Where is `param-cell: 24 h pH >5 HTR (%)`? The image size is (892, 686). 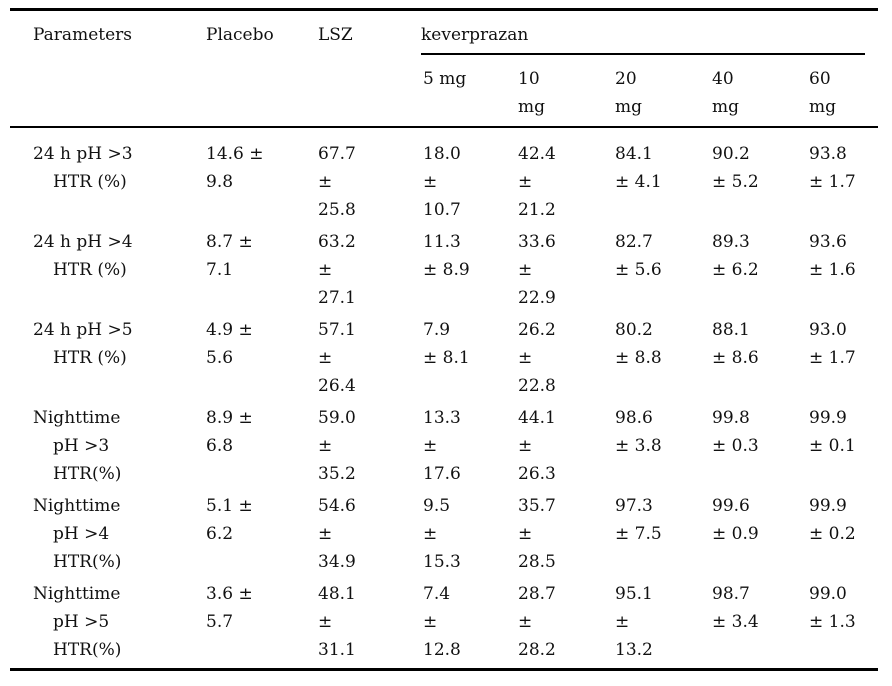 param-cell: 24 h pH >5 HTR (%) is located at coordinates (83, 344).